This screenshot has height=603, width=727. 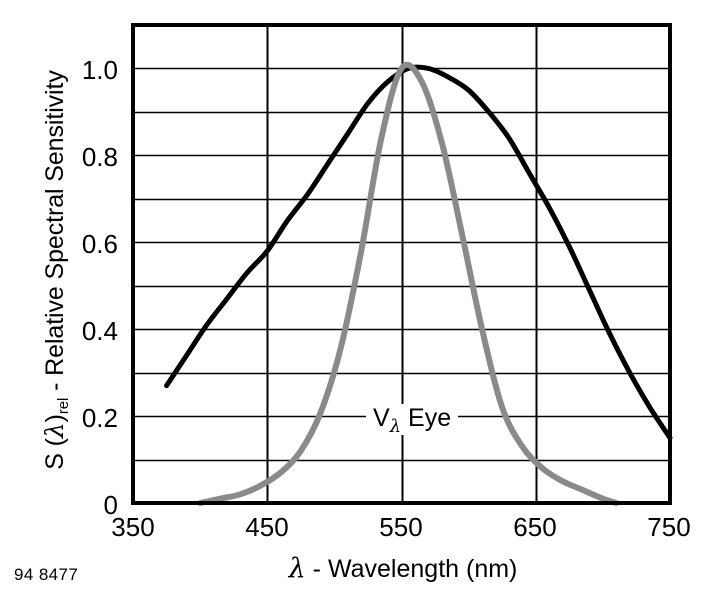 I want to click on annotation-suffix: Eye, so click(x=426, y=418).